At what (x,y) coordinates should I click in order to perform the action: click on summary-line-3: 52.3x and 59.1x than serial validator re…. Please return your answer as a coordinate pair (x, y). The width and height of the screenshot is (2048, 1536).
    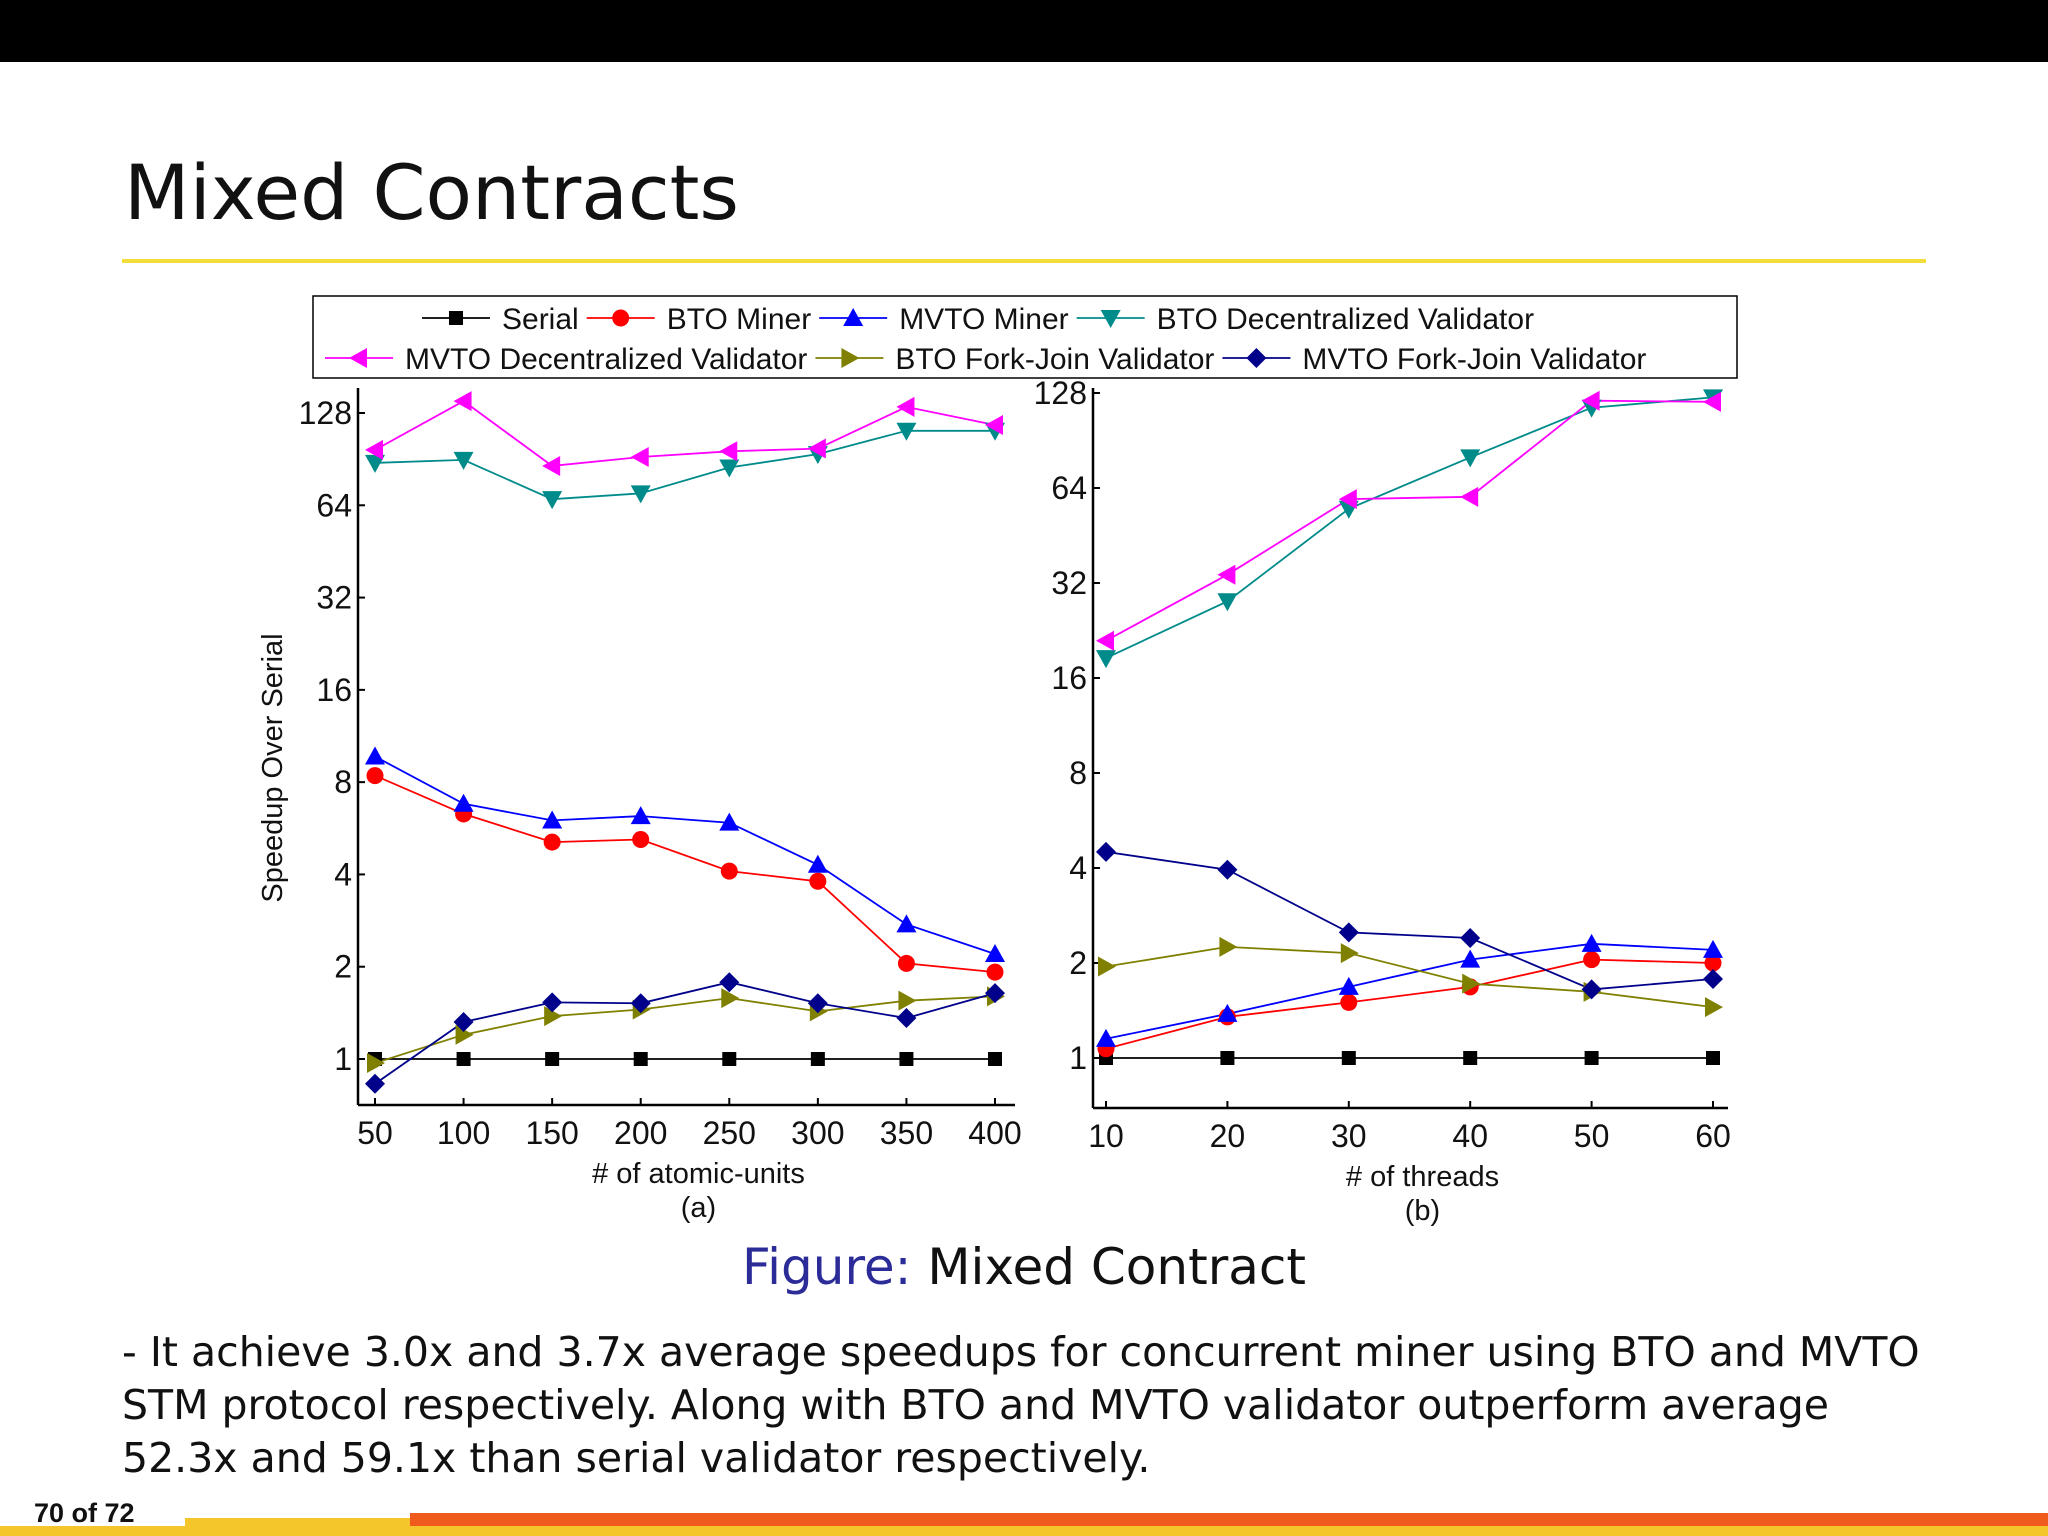
    Looking at the image, I should click on (636, 1458).